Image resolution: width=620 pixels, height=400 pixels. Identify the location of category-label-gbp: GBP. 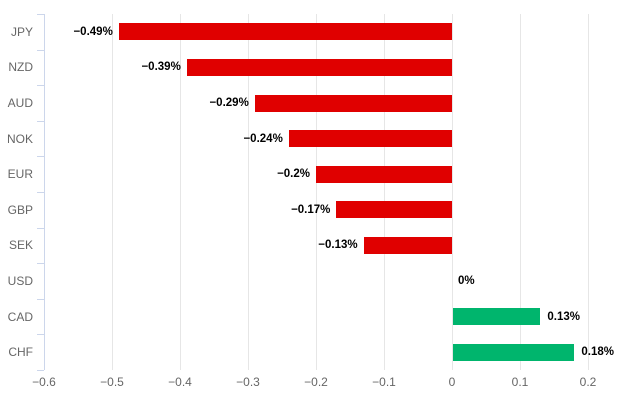
(20, 209).